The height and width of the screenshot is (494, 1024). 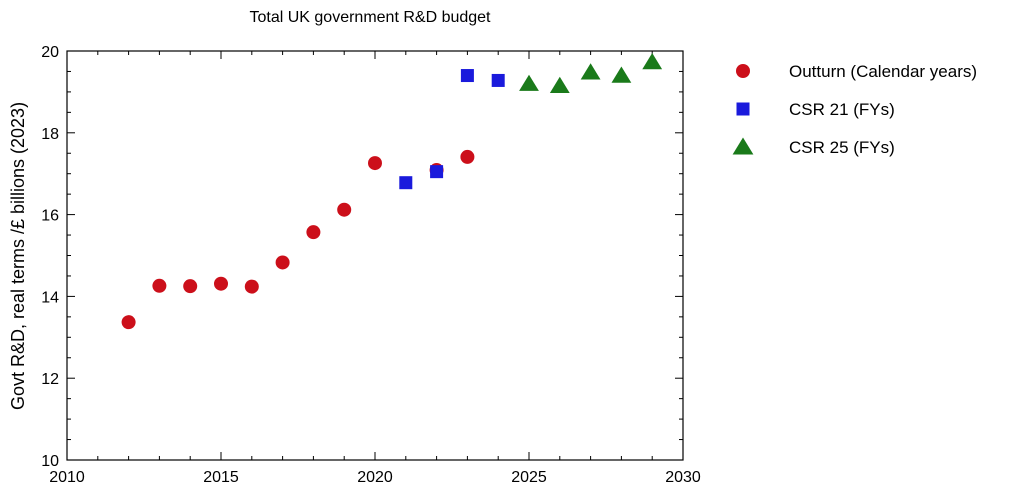 I want to click on legend-marker-circle, so click(x=743, y=71).